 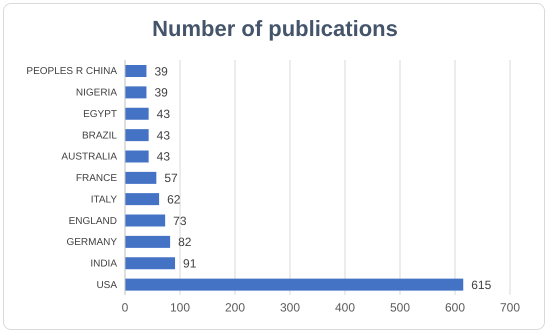 What do you see at coordinates (481, 285) in the screenshot?
I see `data-label: 615` at bounding box center [481, 285].